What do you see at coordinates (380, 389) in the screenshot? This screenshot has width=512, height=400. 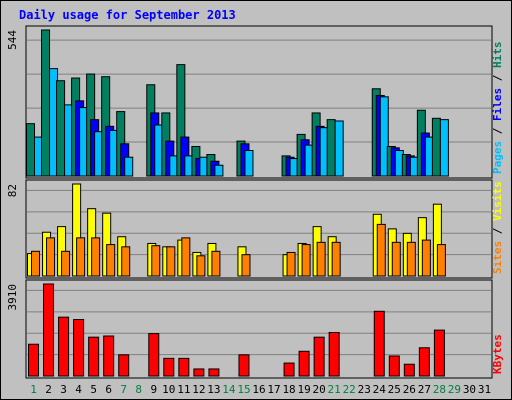 I see `day-label-24: 24` at bounding box center [380, 389].